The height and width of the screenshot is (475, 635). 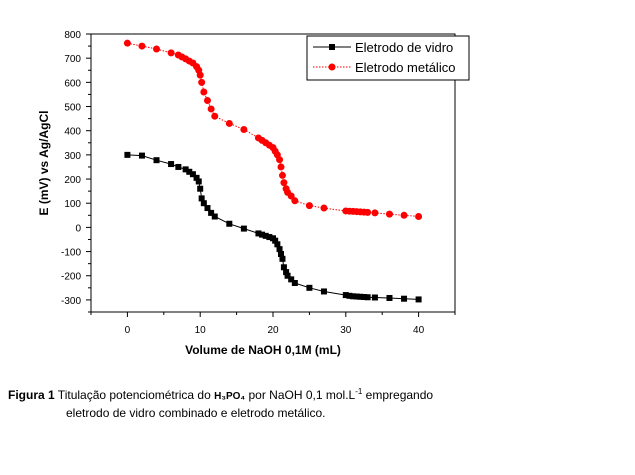 What do you see at coordinates (72, 59) in the screenshot?
I see `y-tick-label: 700` at bounding box center [72, 59].